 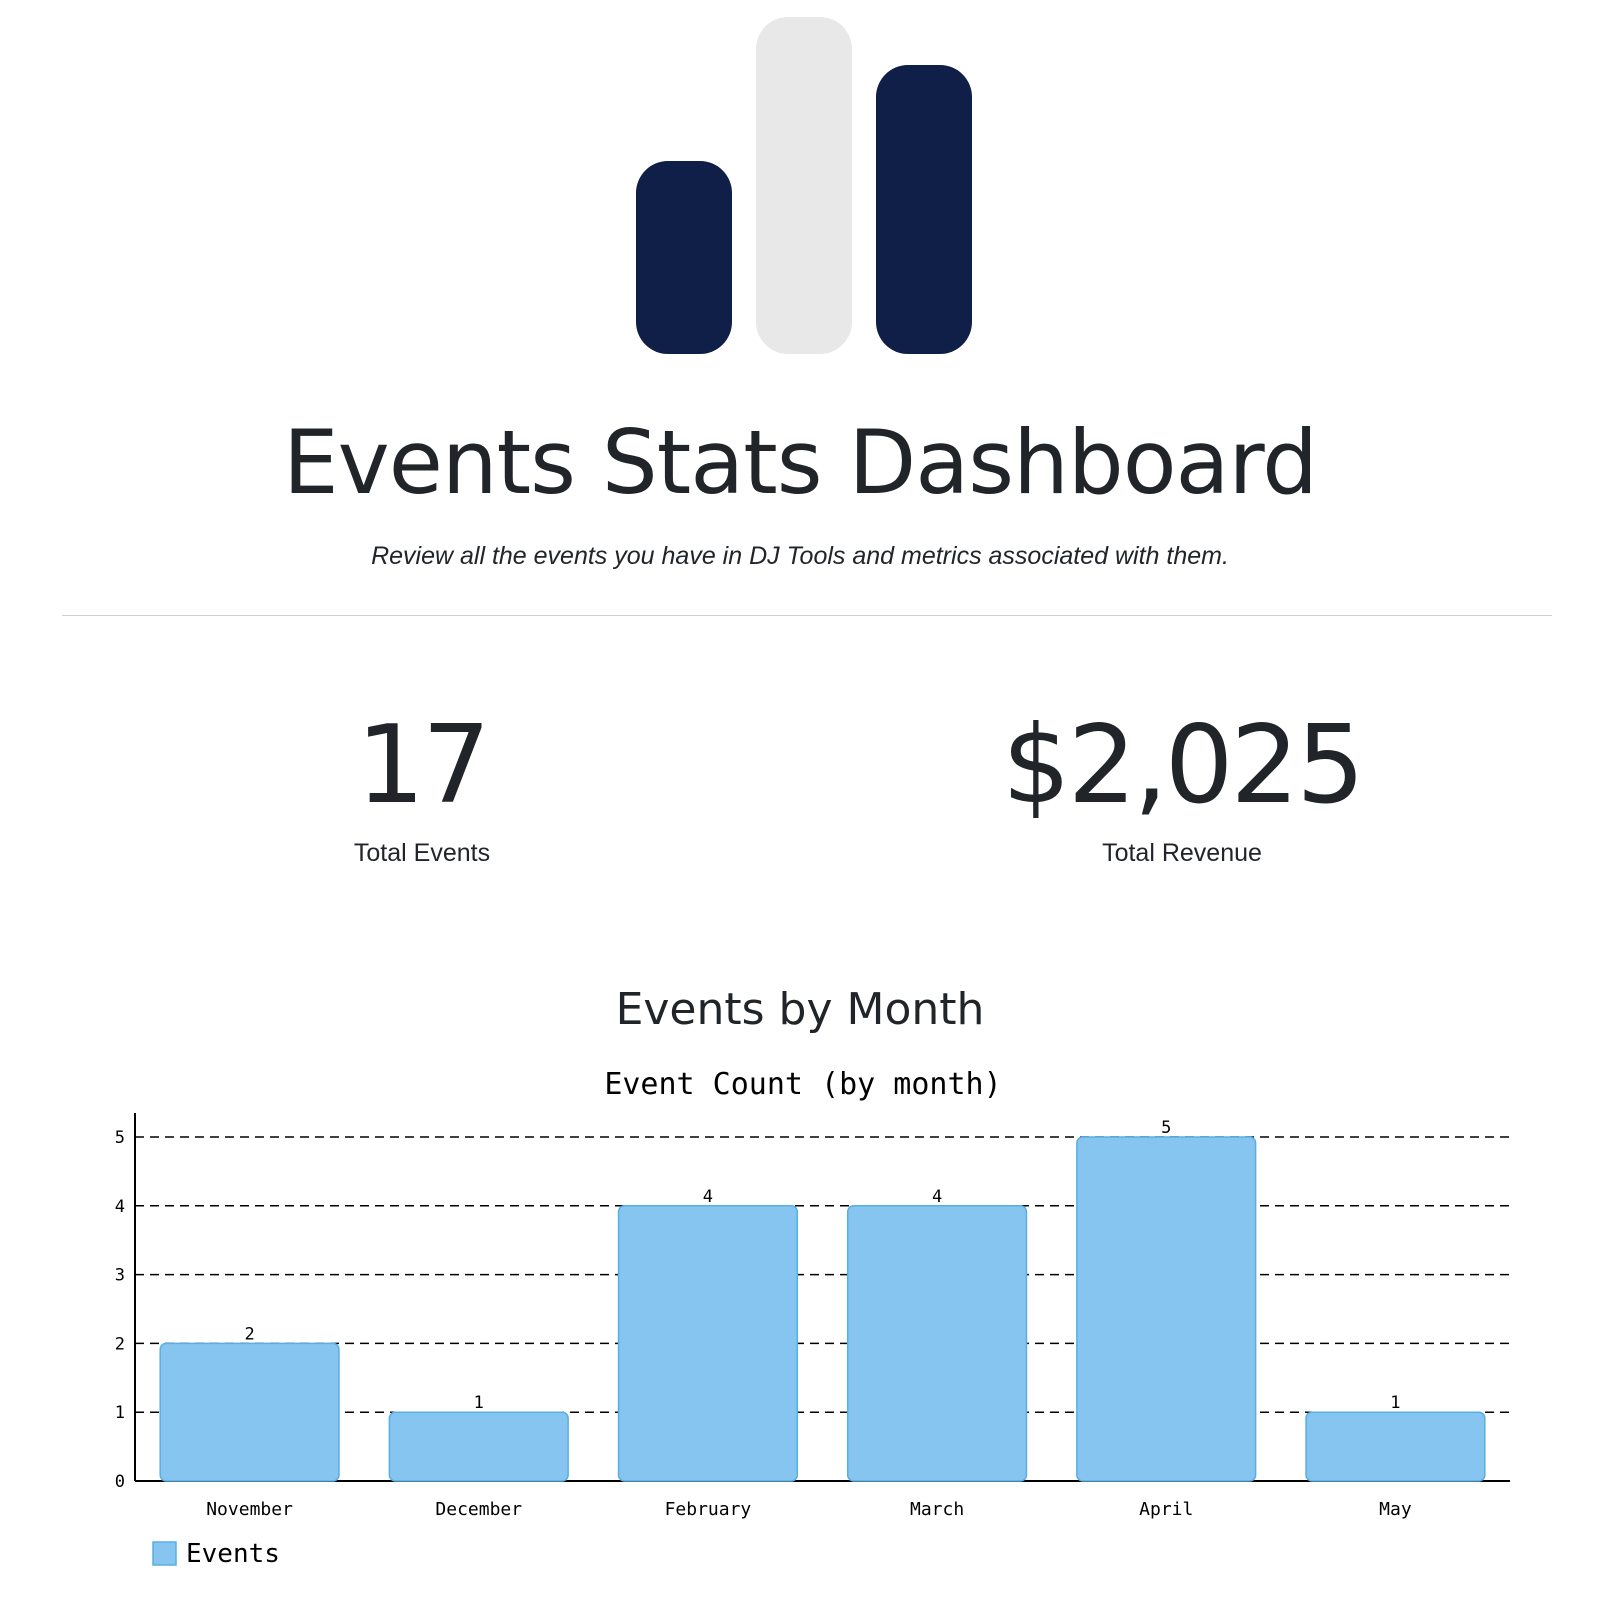 I want to click on chart-title: Event Count (by month), so click(x=802, y=1084).